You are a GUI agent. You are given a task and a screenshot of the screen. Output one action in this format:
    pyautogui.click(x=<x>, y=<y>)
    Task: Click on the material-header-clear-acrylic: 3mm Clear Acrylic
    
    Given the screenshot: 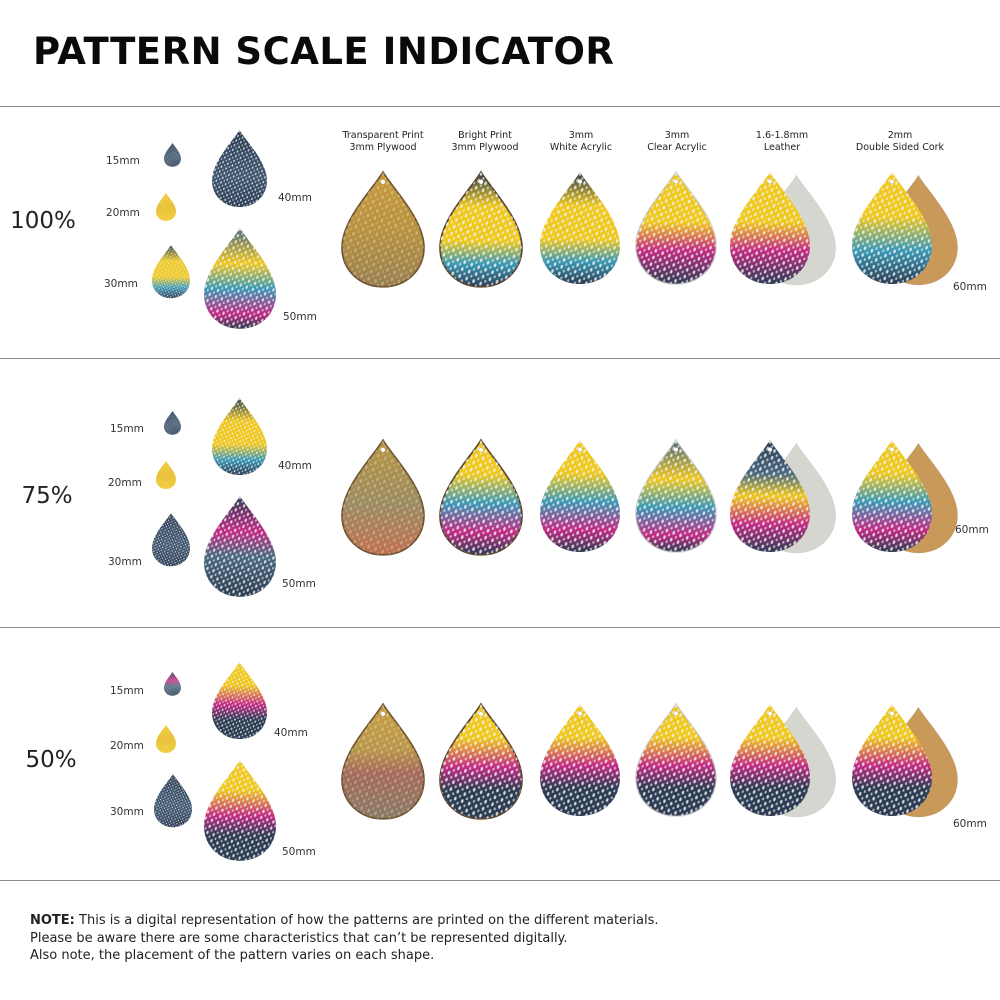 What is the action you would take?
    pyautogui.click(x=677, y=142)
    